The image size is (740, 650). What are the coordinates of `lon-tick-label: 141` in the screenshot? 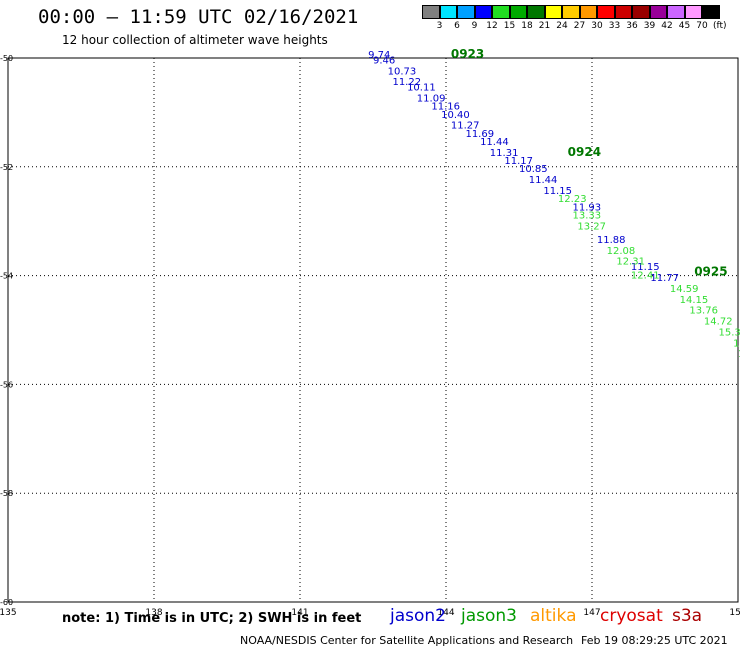 It's located at (299, 613).